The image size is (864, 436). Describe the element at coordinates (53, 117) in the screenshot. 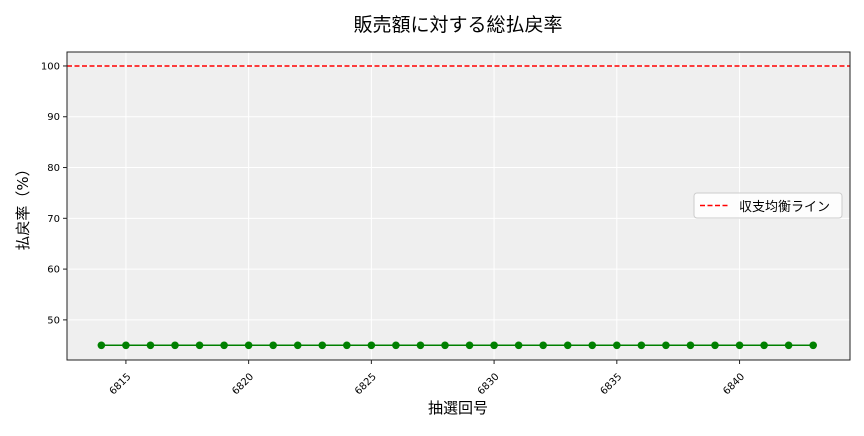

I see `y-tick-label: 90` at that location.